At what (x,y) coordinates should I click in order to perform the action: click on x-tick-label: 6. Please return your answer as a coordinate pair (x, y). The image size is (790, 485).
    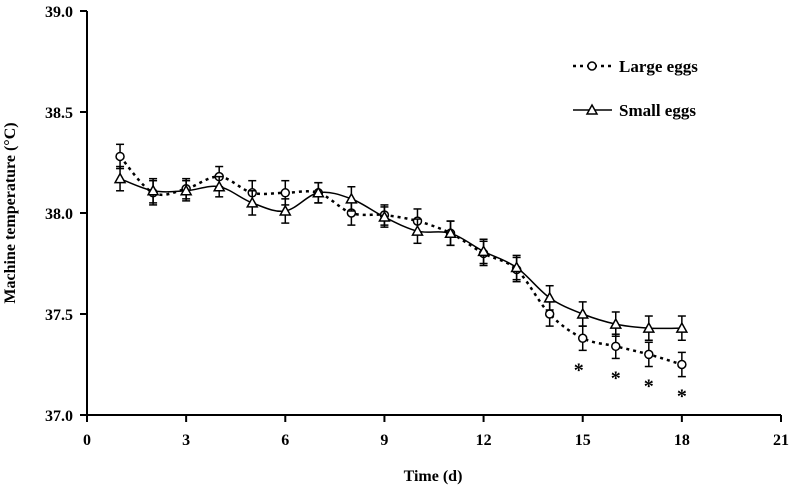
    Looking at the image, I should click on (285, 440).